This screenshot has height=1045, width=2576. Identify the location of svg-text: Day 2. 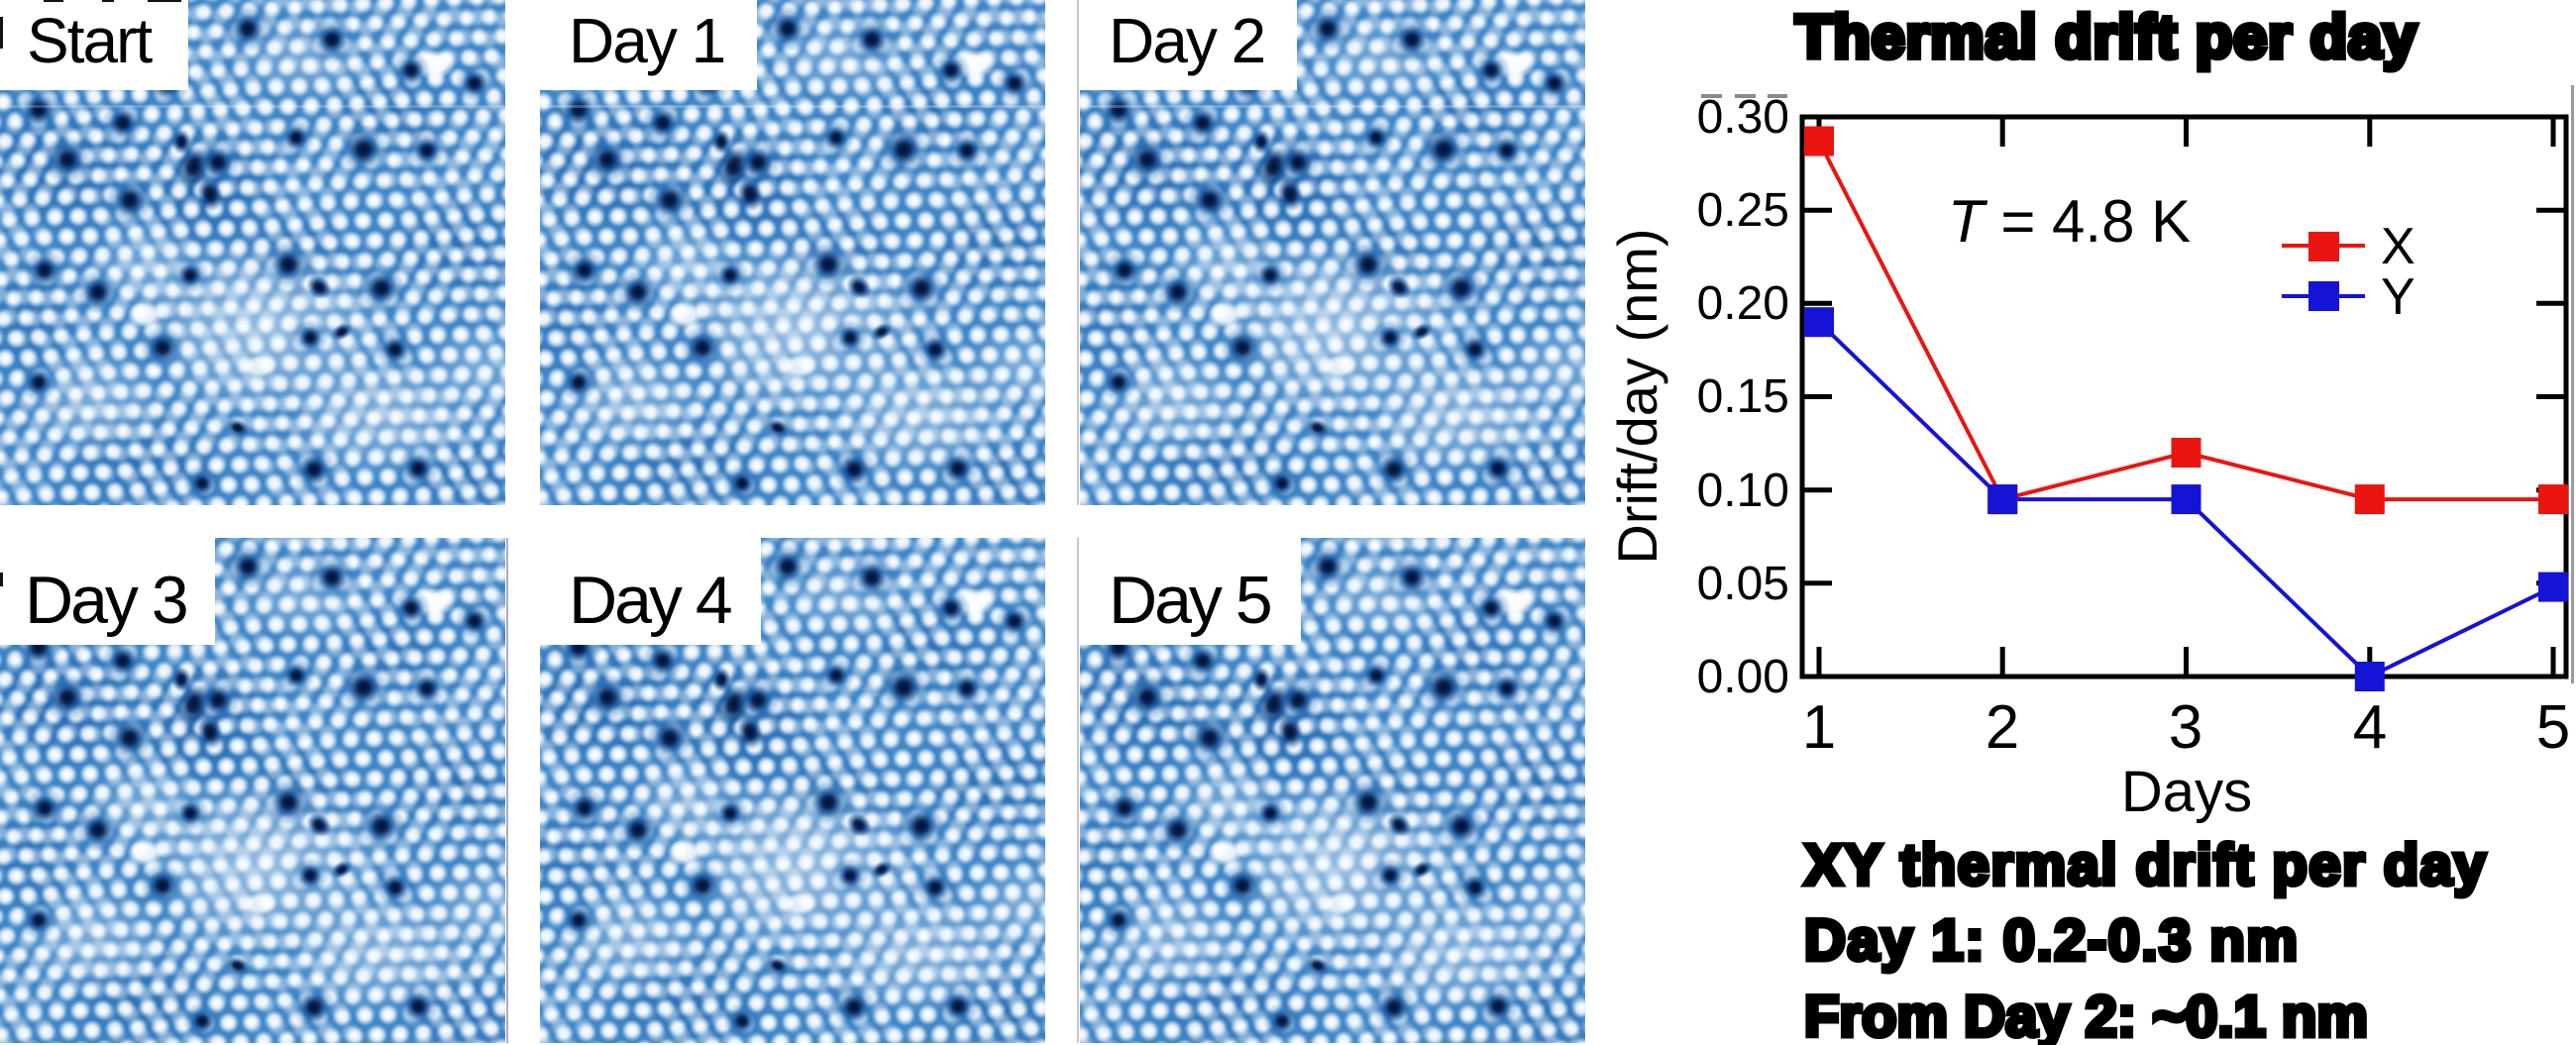
(1186, 41).